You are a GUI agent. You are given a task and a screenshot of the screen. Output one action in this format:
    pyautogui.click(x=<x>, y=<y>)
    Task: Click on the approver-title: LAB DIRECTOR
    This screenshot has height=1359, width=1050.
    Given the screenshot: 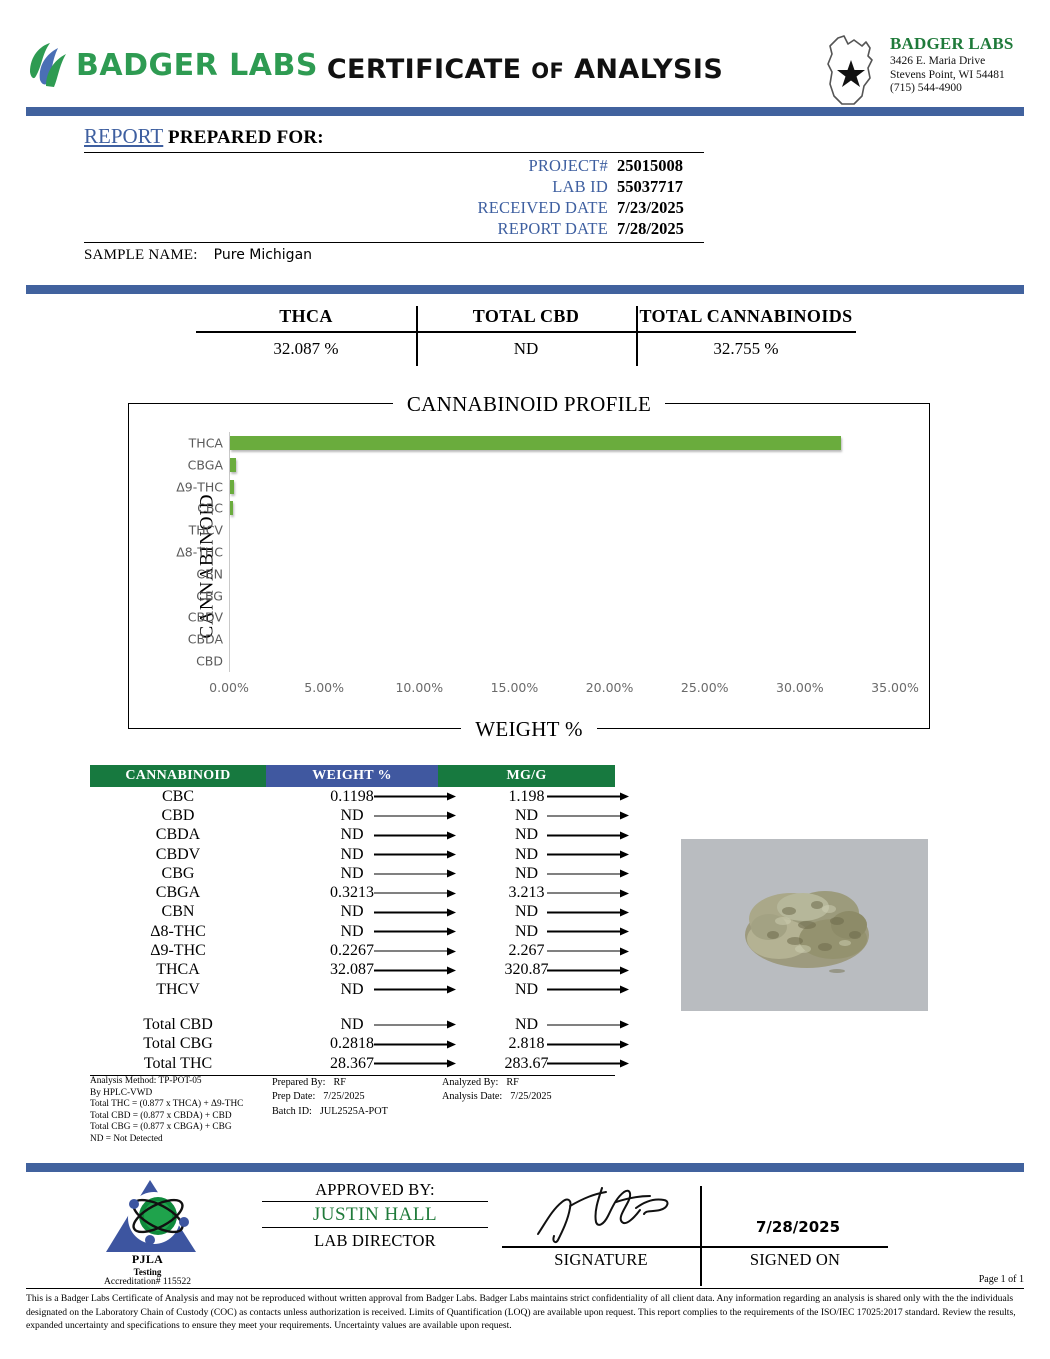 What is the action you would take?
    pyautogui.click(x=375, y=1240)
    